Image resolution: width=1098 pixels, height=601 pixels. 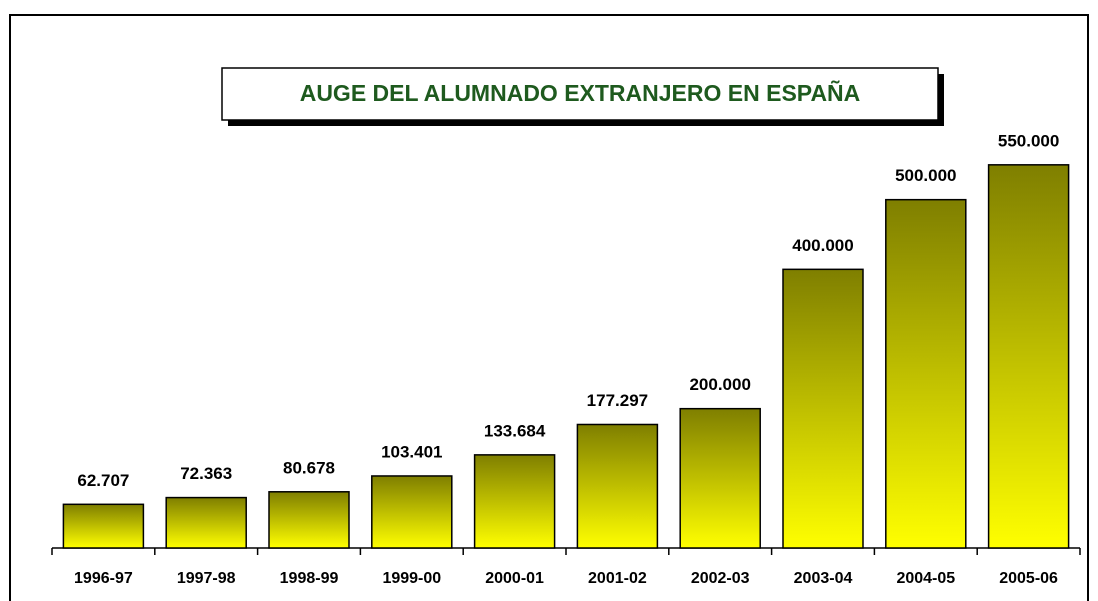 I want to click on value-label: 200.000, so click(x=719, y=384).